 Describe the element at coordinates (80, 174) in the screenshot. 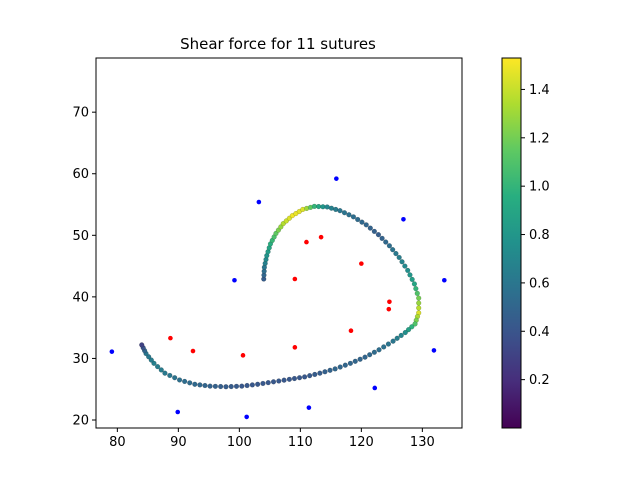

I see `y-tick-label: 60` at that location.